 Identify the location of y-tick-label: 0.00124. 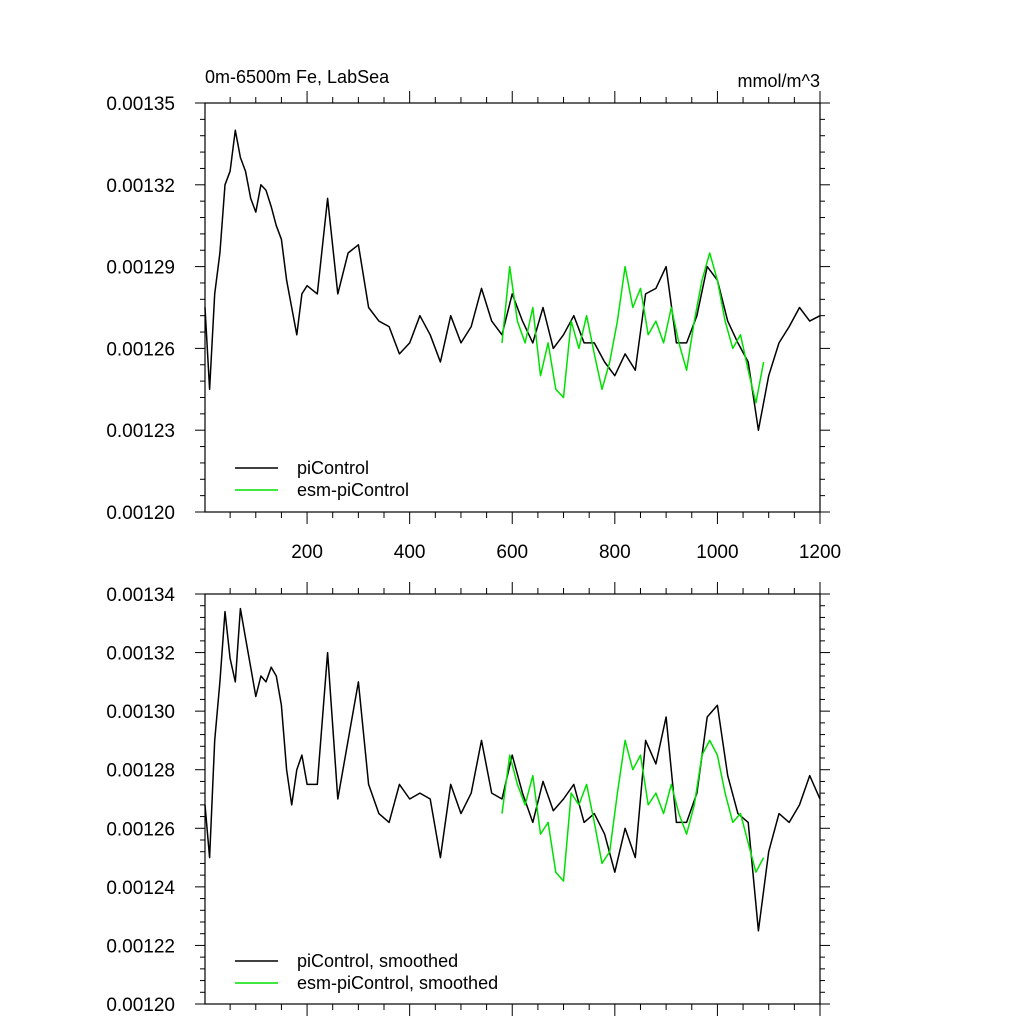
(140, 888).